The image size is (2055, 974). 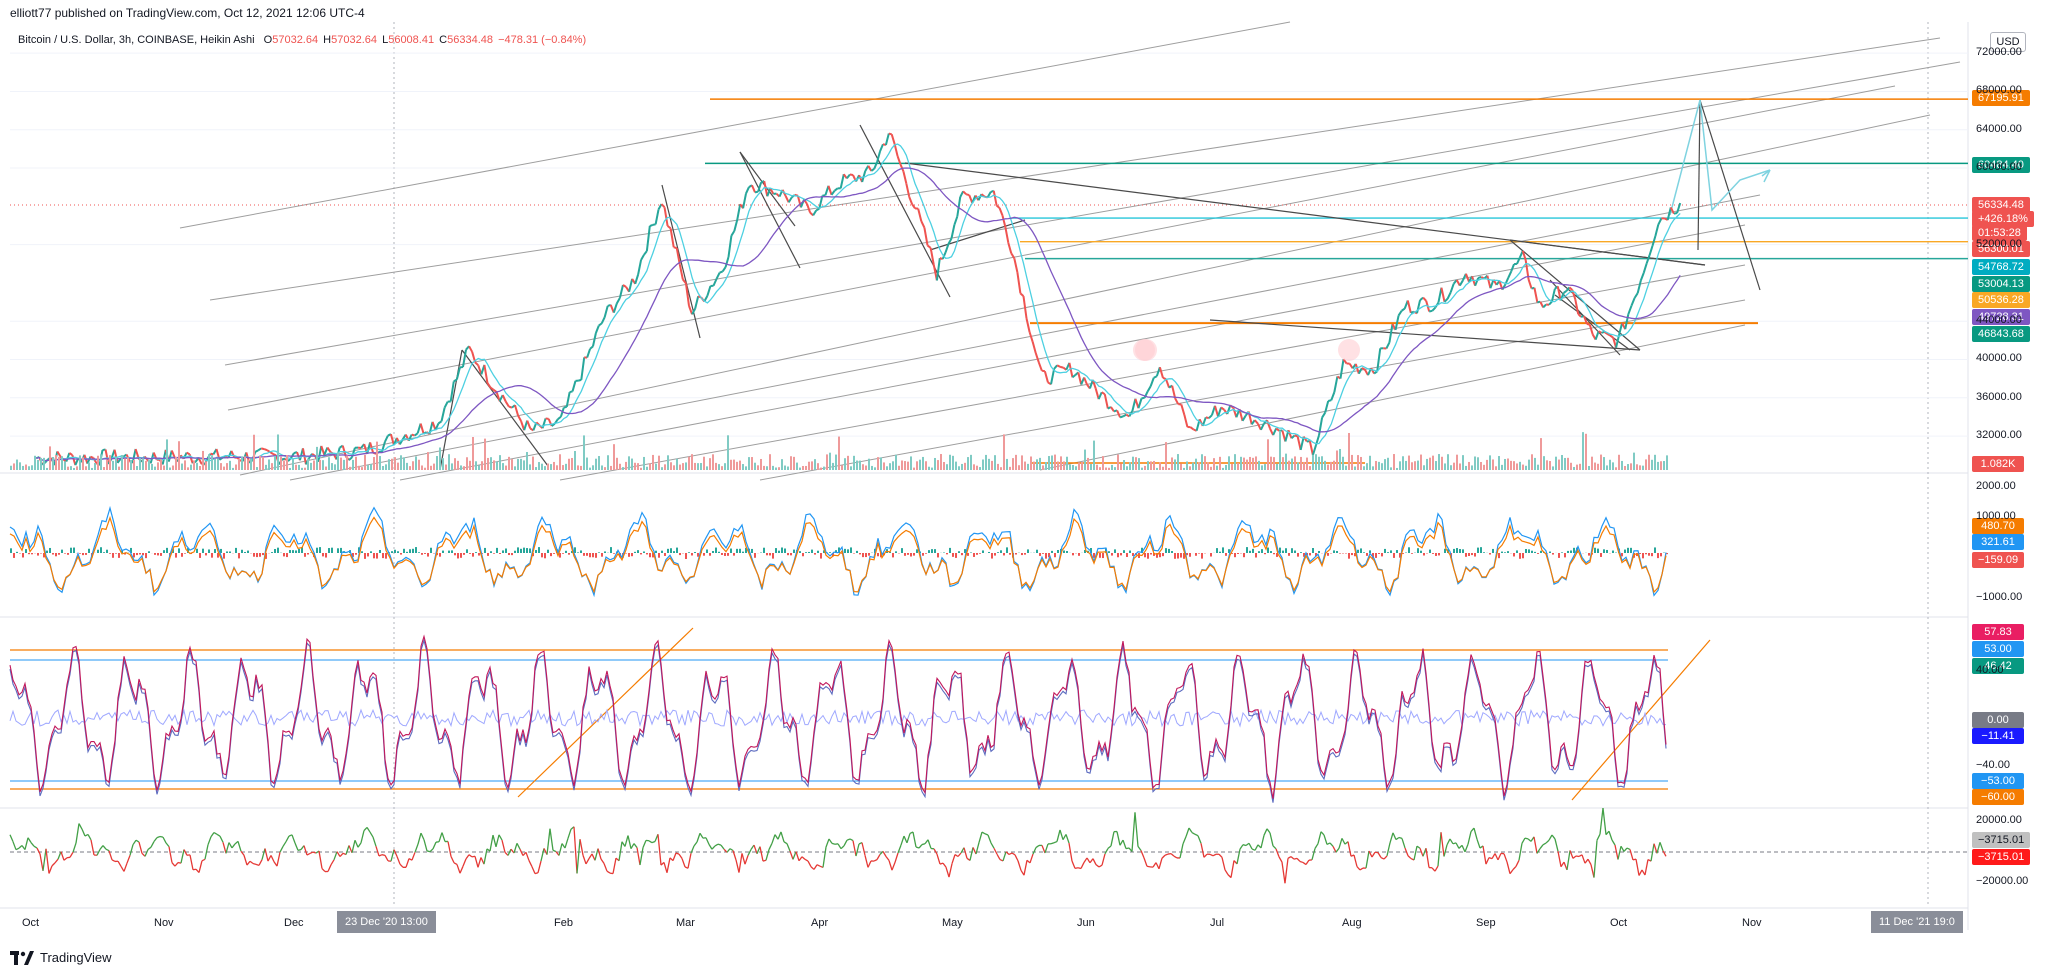 What do you see at coordinates (1999, 128) in the screenshot?
I see `price-axis-tick: 64000.00` at bounding box center [1999, 128].